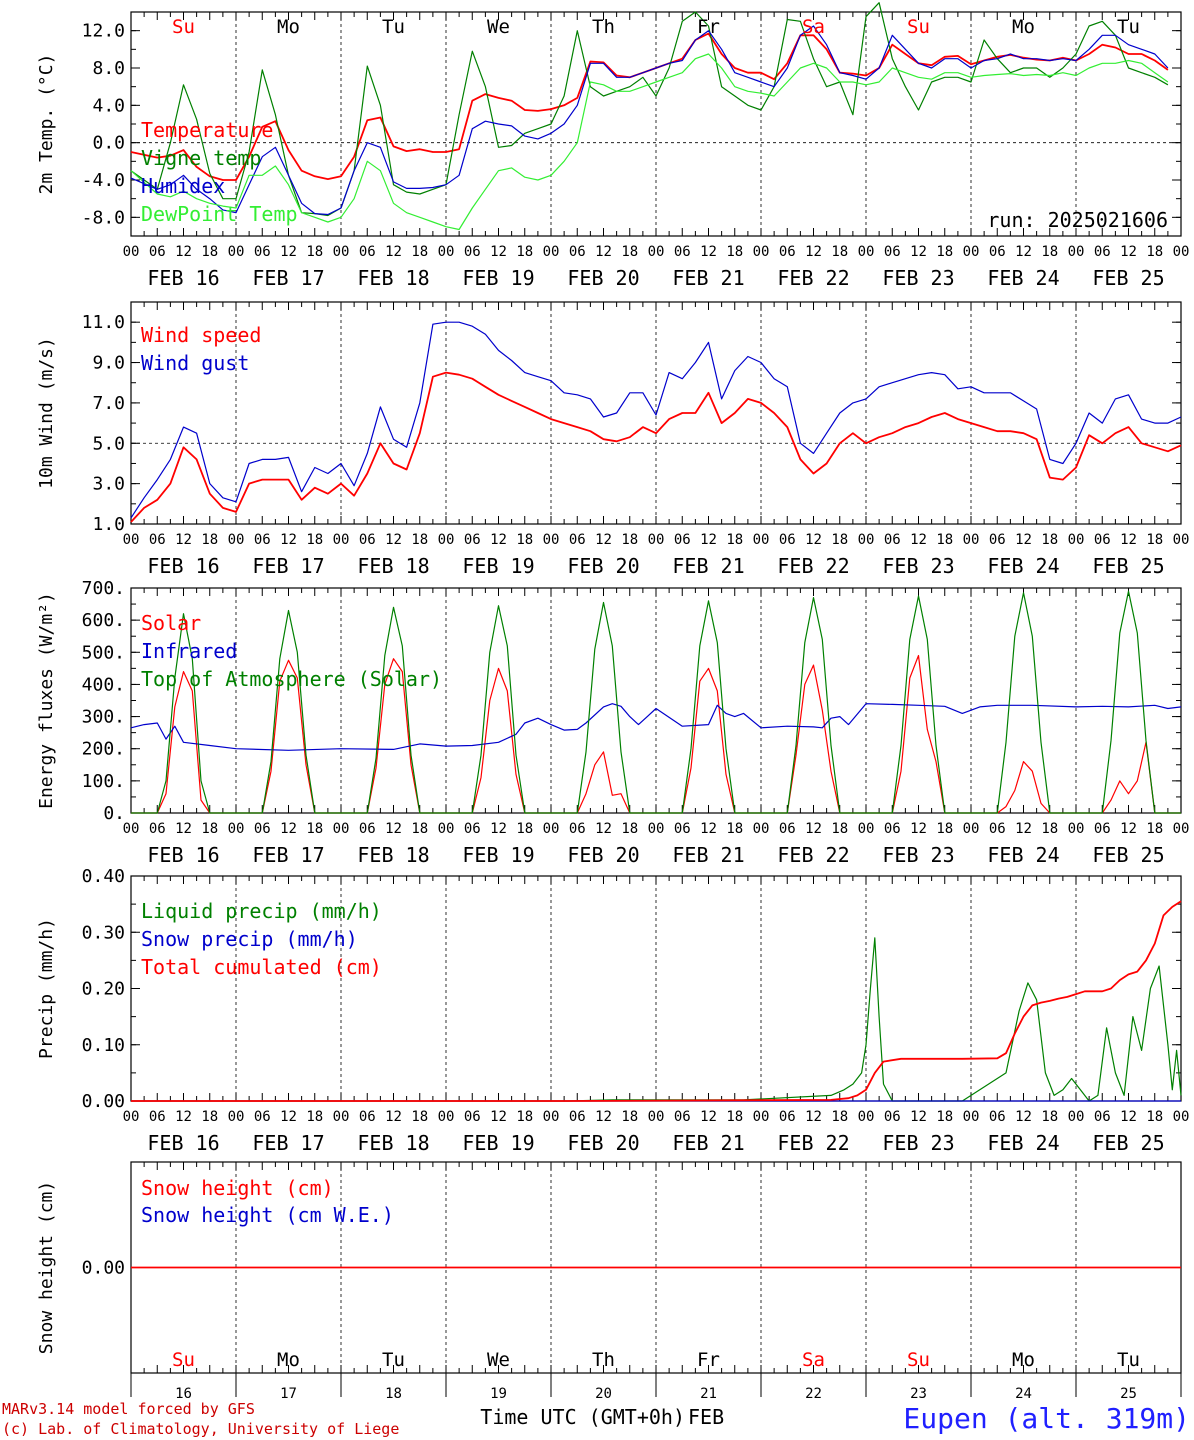 The width and height of the screenshot is (1194, 1440). What do you see at coordinates (706, 1417) in the screenshot?
I see `x-axis-month: FEB` at bounding box center [706, 1417].